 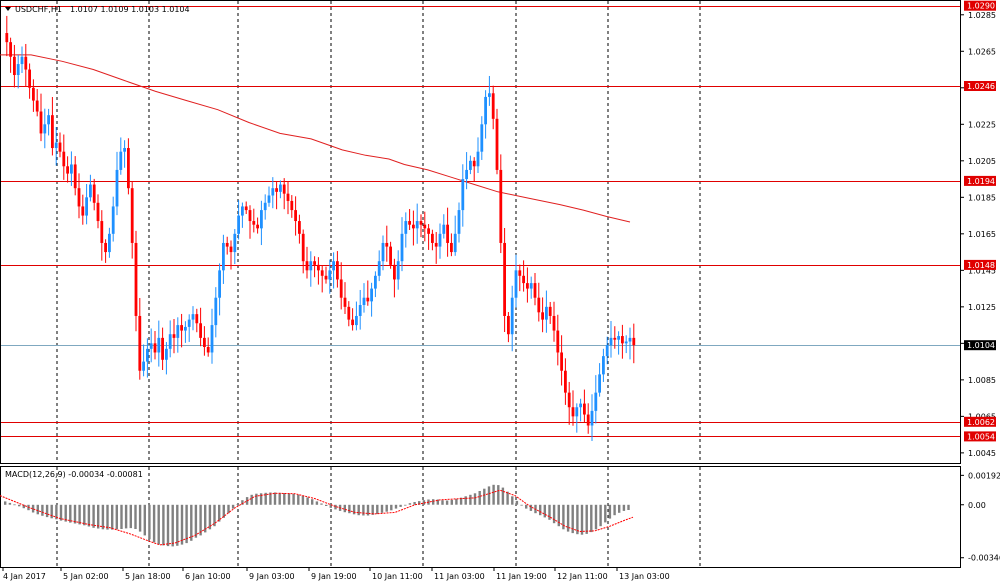 I want to click on symbol-header: USDCHF,H1 1.0107 1.0109 1.0103 1.0104, so click(x=97, y=9).